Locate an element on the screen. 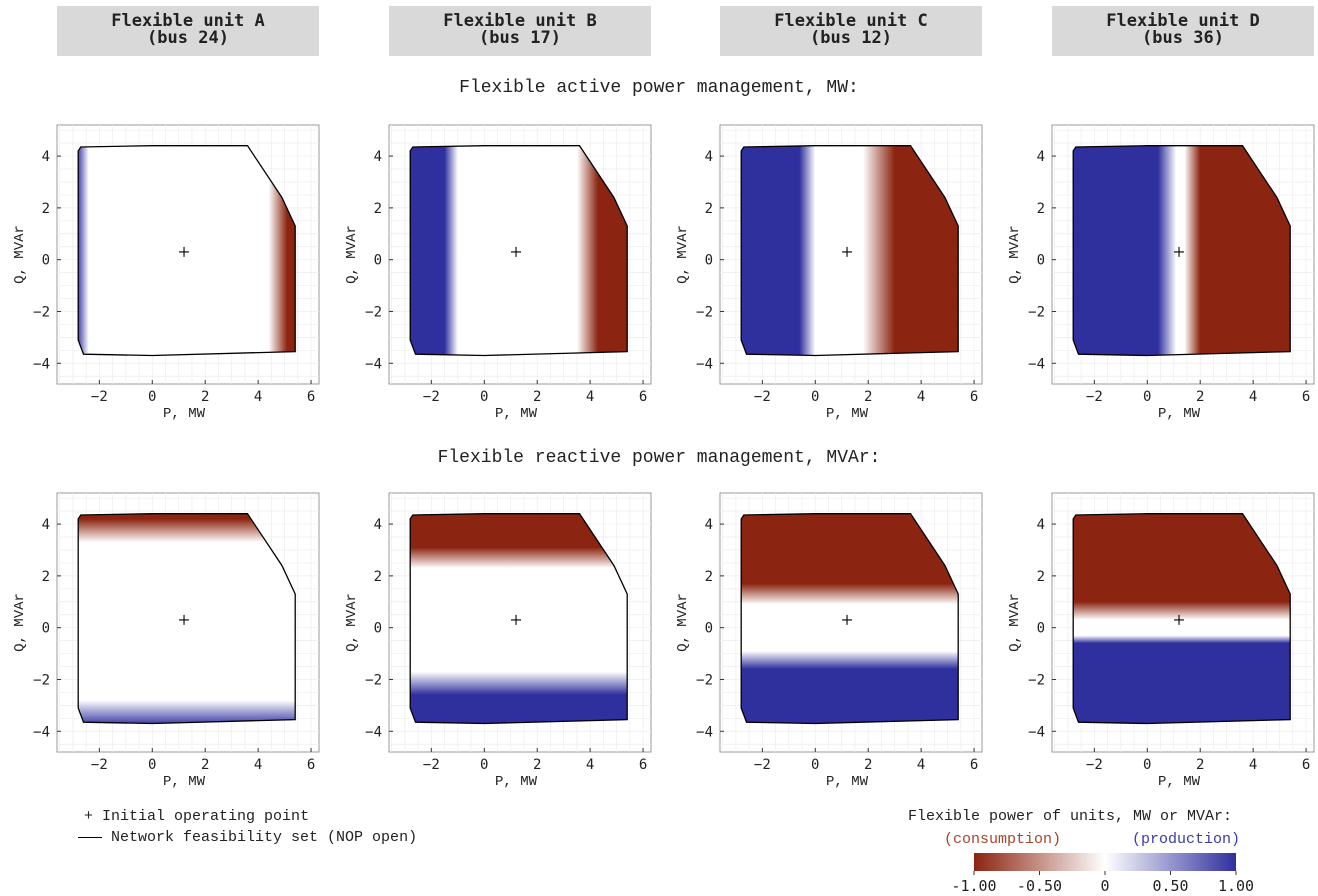  panel-d-reactive: −2 0 2 4 6 −4 −2 0 2 4 P, MW Q, MVAr is located at coordinates (1161, 641).